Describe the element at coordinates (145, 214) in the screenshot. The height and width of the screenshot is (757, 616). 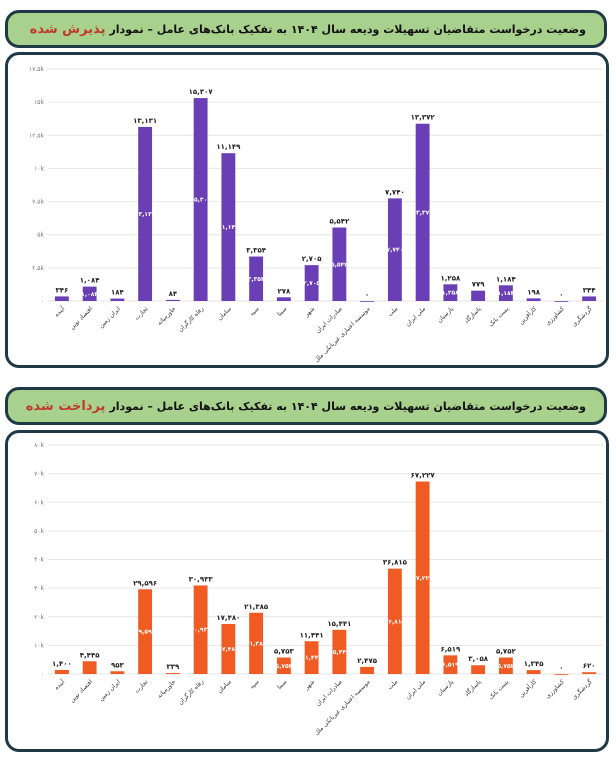
I see `bar-inner-label: ۱۳,۱۳۱` at that location.